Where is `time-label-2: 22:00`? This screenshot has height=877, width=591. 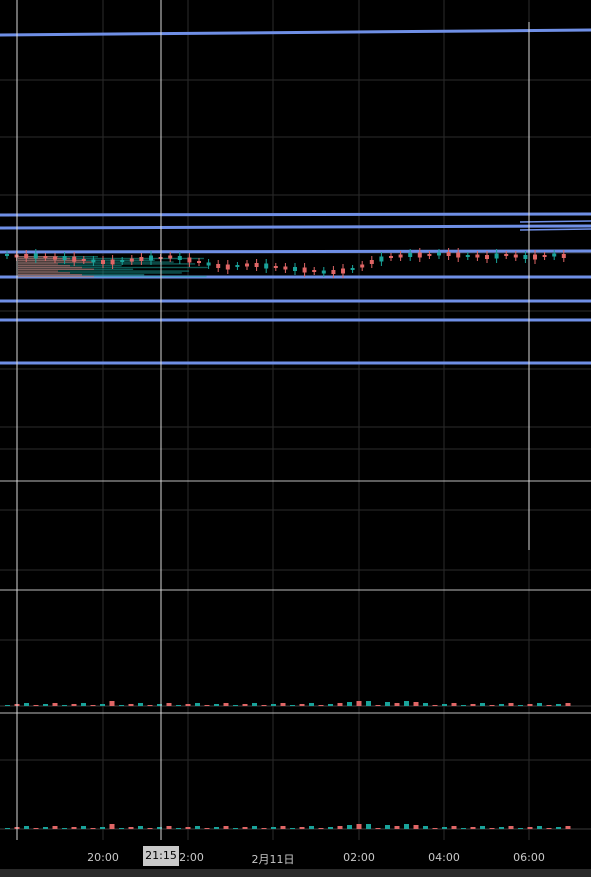
time-label-2: 22:00 is located at coordinates (188, 857).